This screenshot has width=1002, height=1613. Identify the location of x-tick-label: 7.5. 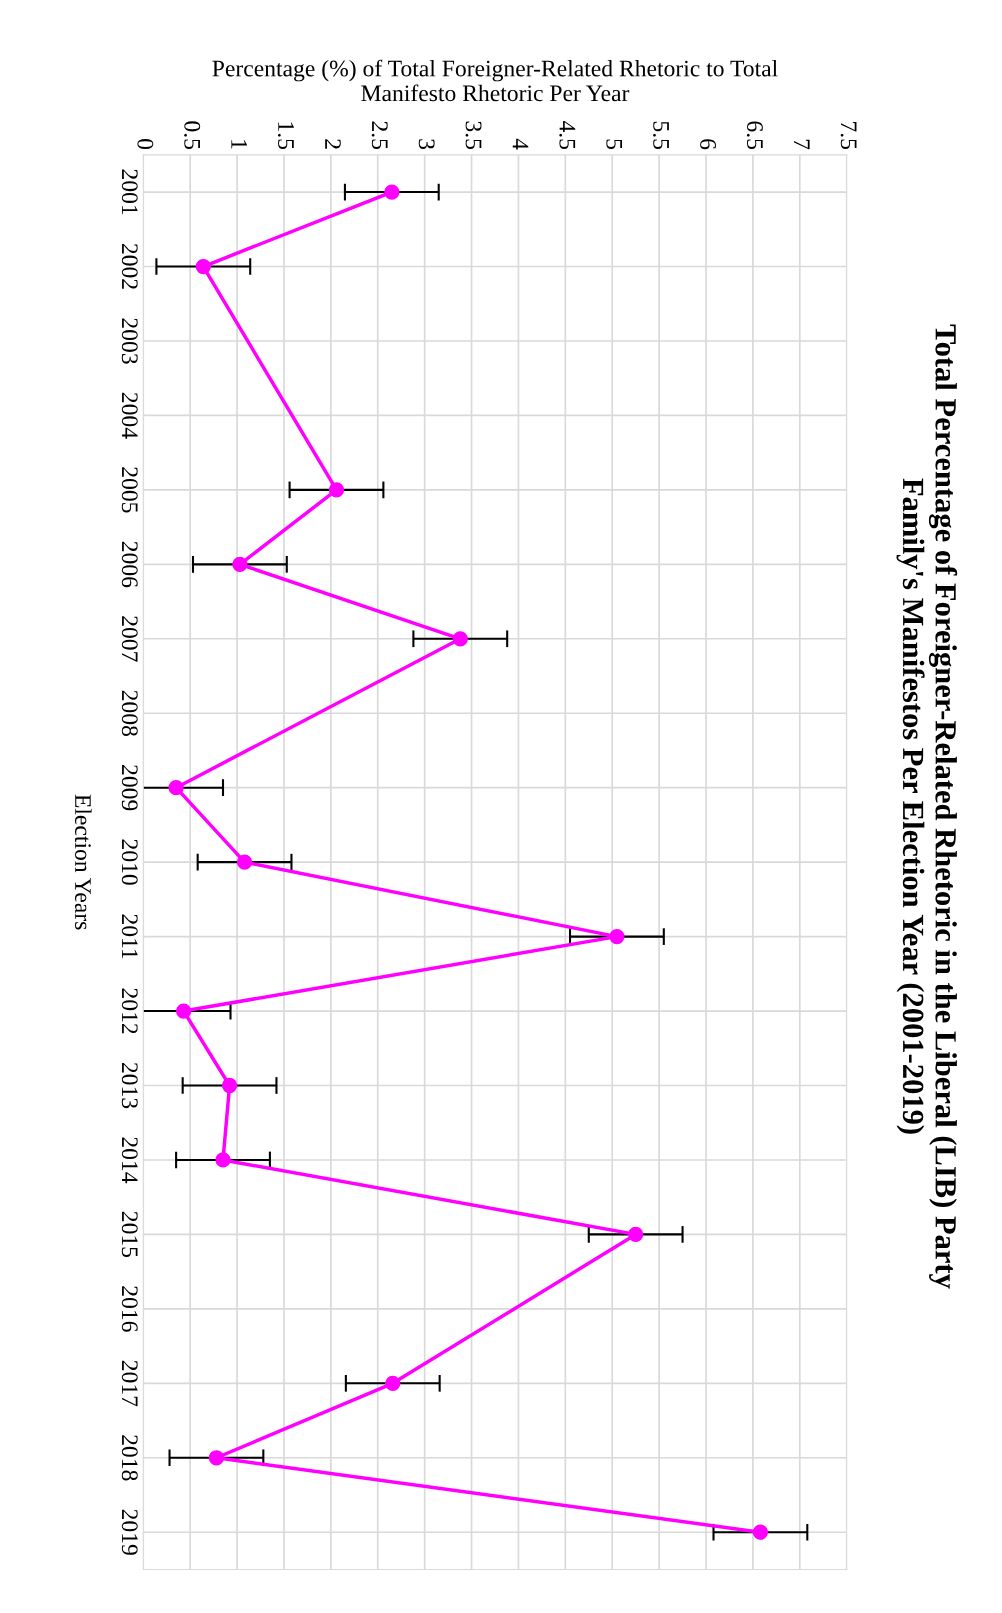
(848, 136).